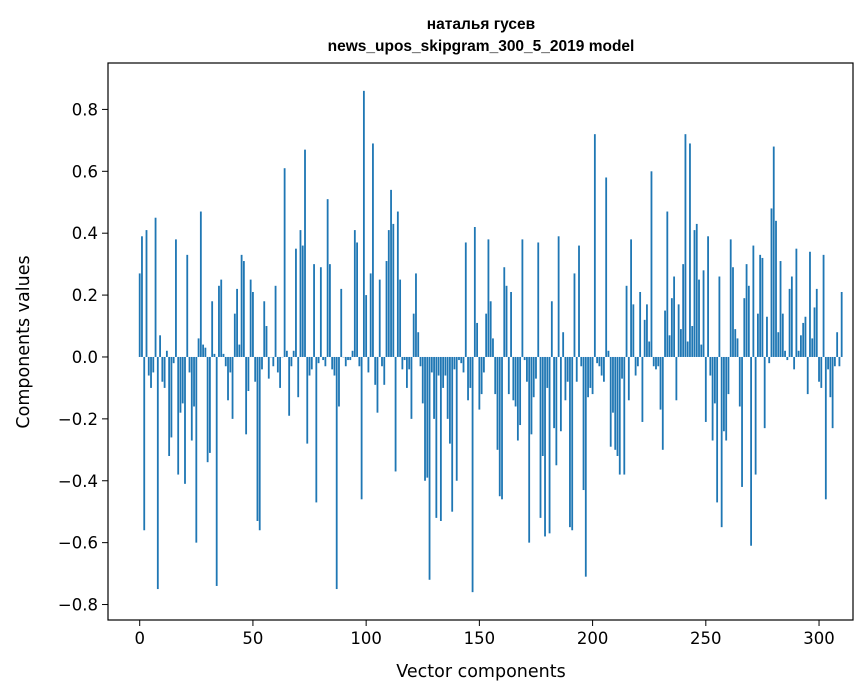  What do you see at coordinates (78, 605) in the screenshot?
I see `y-tick-label: −0.8` at bounding box center [78, 605].